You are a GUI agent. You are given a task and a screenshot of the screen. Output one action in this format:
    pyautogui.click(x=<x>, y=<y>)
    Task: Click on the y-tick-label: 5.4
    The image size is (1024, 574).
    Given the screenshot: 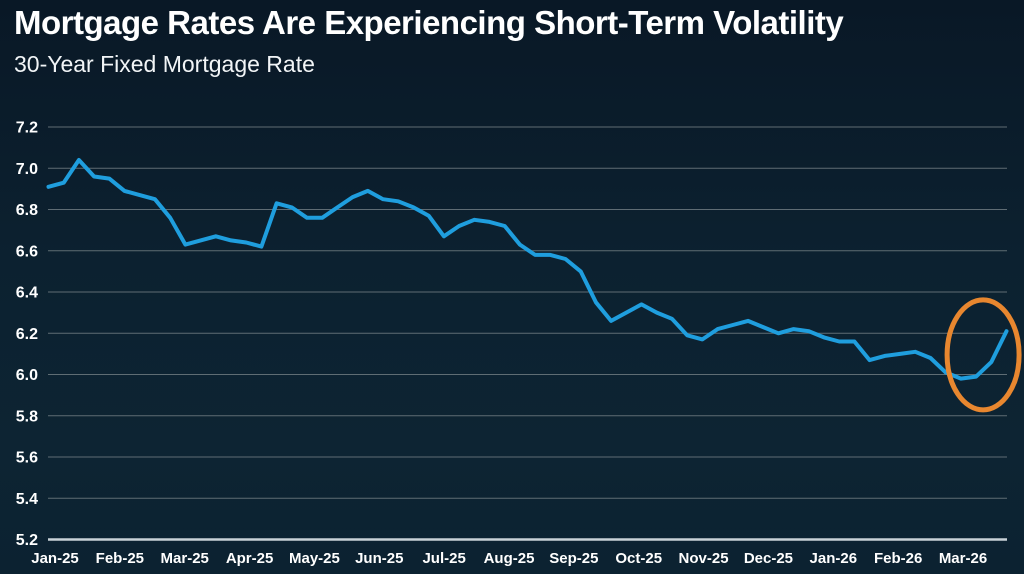 What is the action you would take?
    pyautogui.click(x=27, y=499)
    